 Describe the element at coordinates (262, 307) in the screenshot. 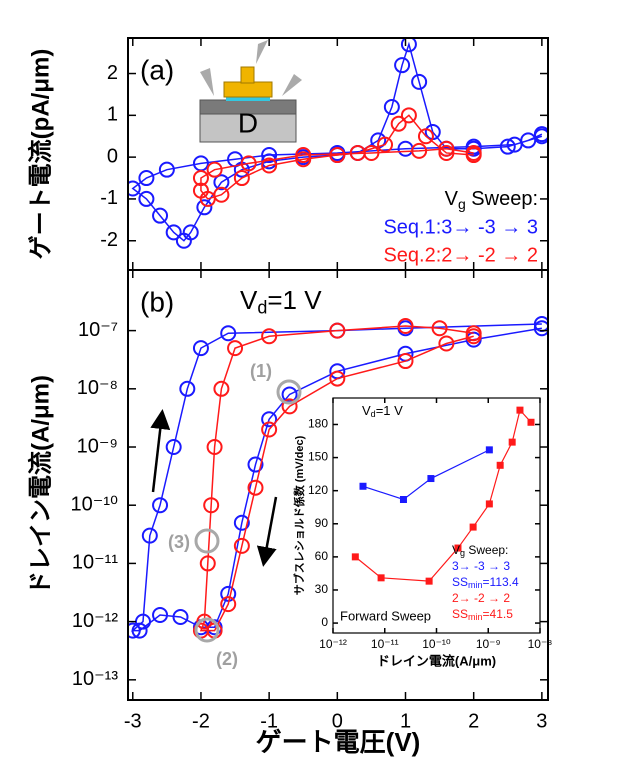

I see `condition-label-sub: d` at that location.